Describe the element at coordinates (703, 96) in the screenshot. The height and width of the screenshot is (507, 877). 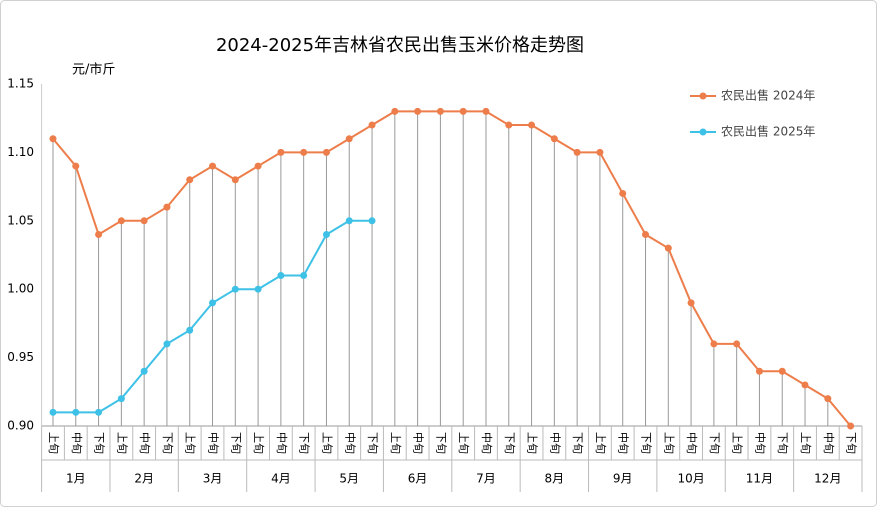
I see `legend-marker` at that location.